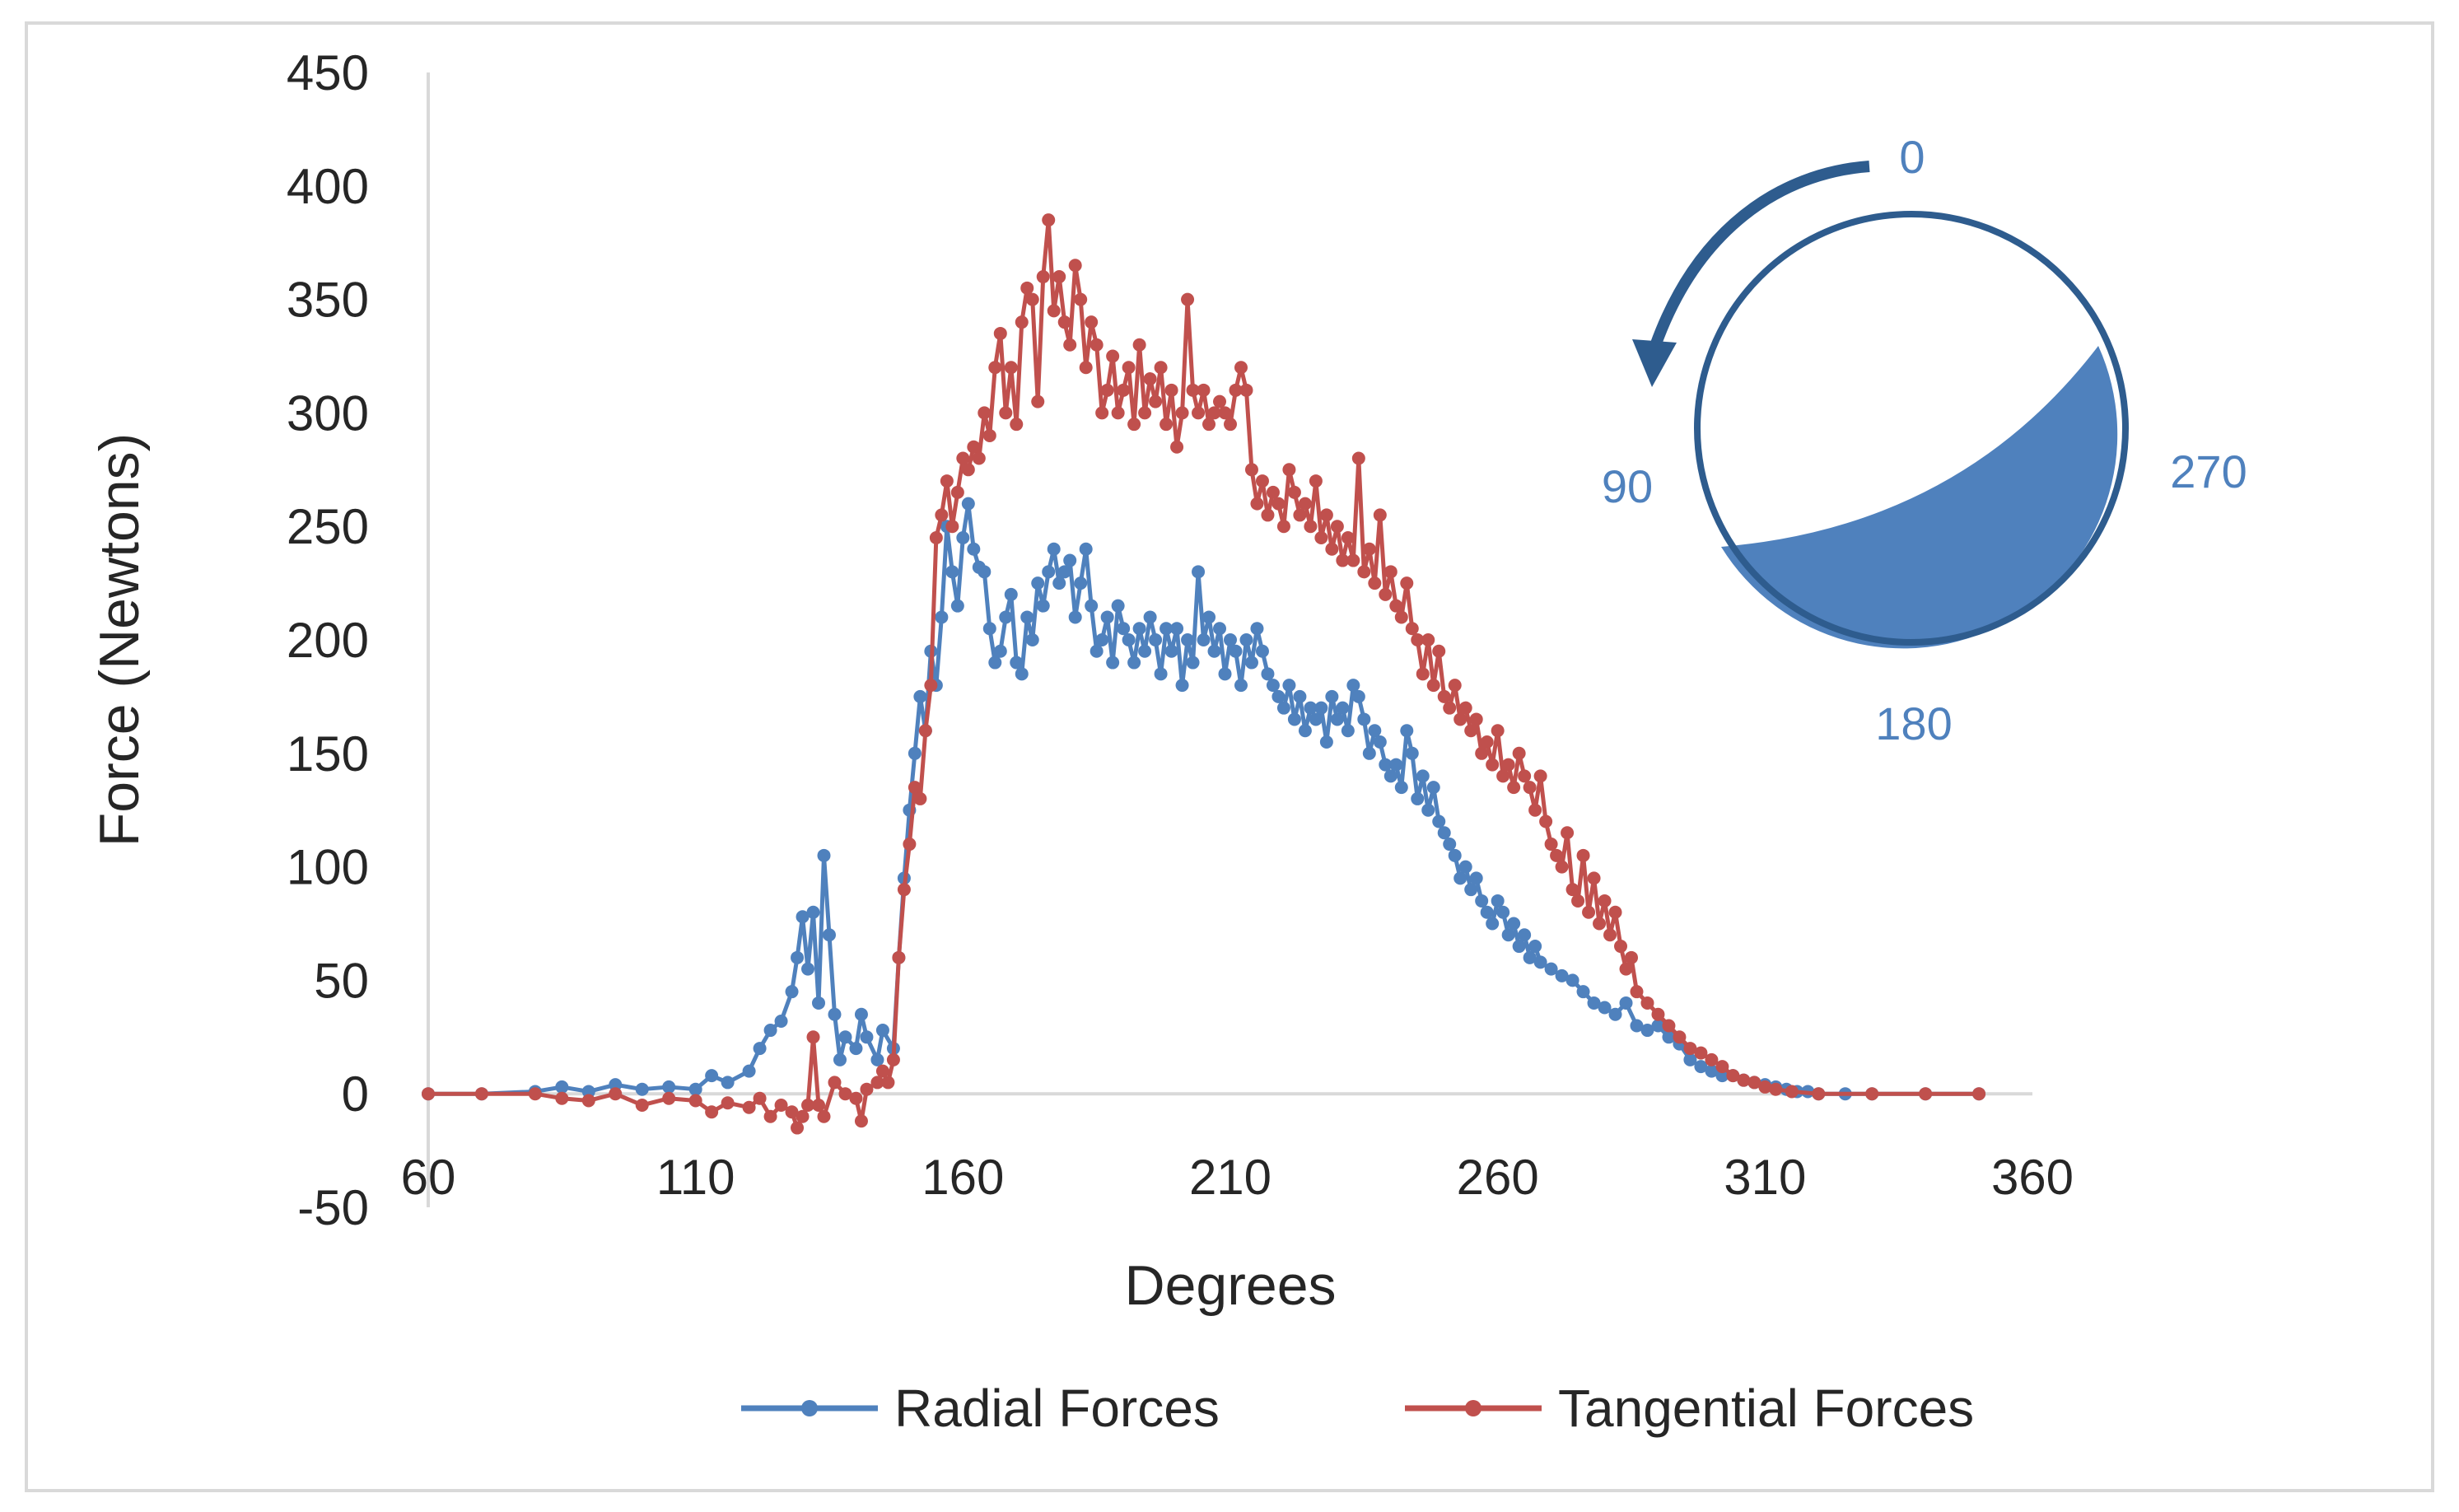  What do you see at coordinates (328, 413) in the screenshot?
I see `y-tick-label: 300` at bounding box center [328, 413].